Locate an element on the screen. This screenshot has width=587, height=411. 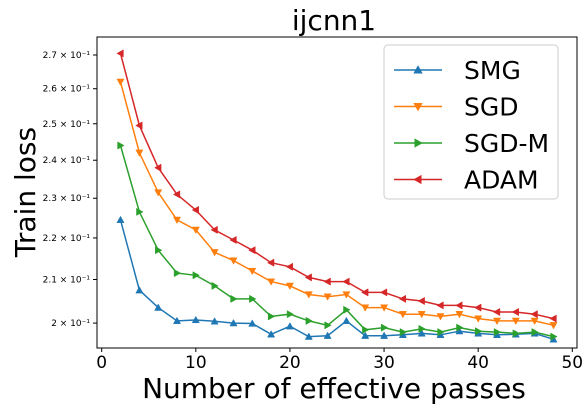
x-tick-label: 20 is located at coordinates (290, 363).